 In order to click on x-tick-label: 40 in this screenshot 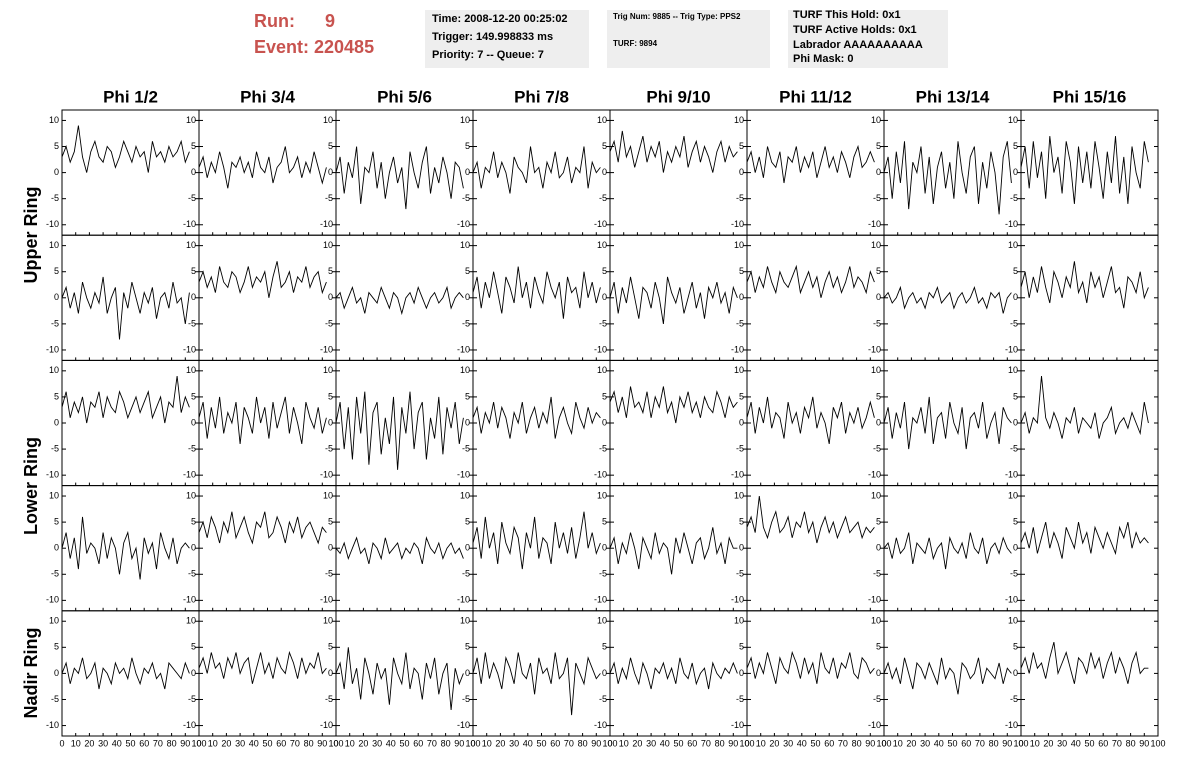, I will do `click(1076, 743)`.